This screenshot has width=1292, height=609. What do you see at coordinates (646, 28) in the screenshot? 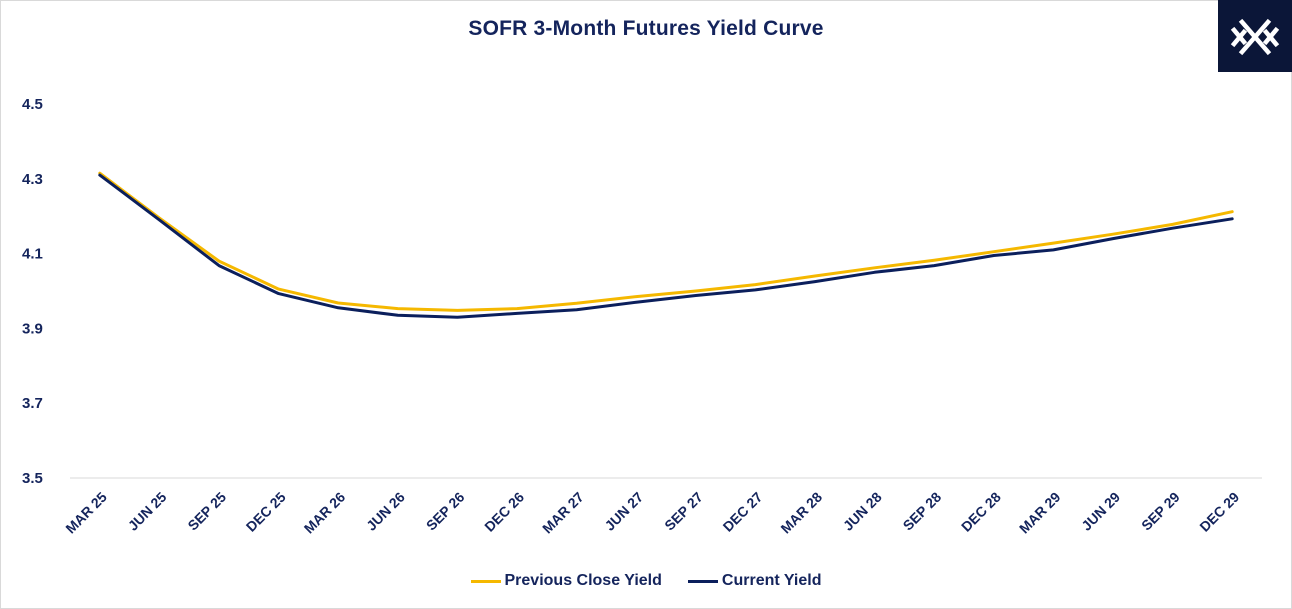
I see `chart-title: SOFR 3-Month Futures Yield Curve` at bounding box center [646, 28].